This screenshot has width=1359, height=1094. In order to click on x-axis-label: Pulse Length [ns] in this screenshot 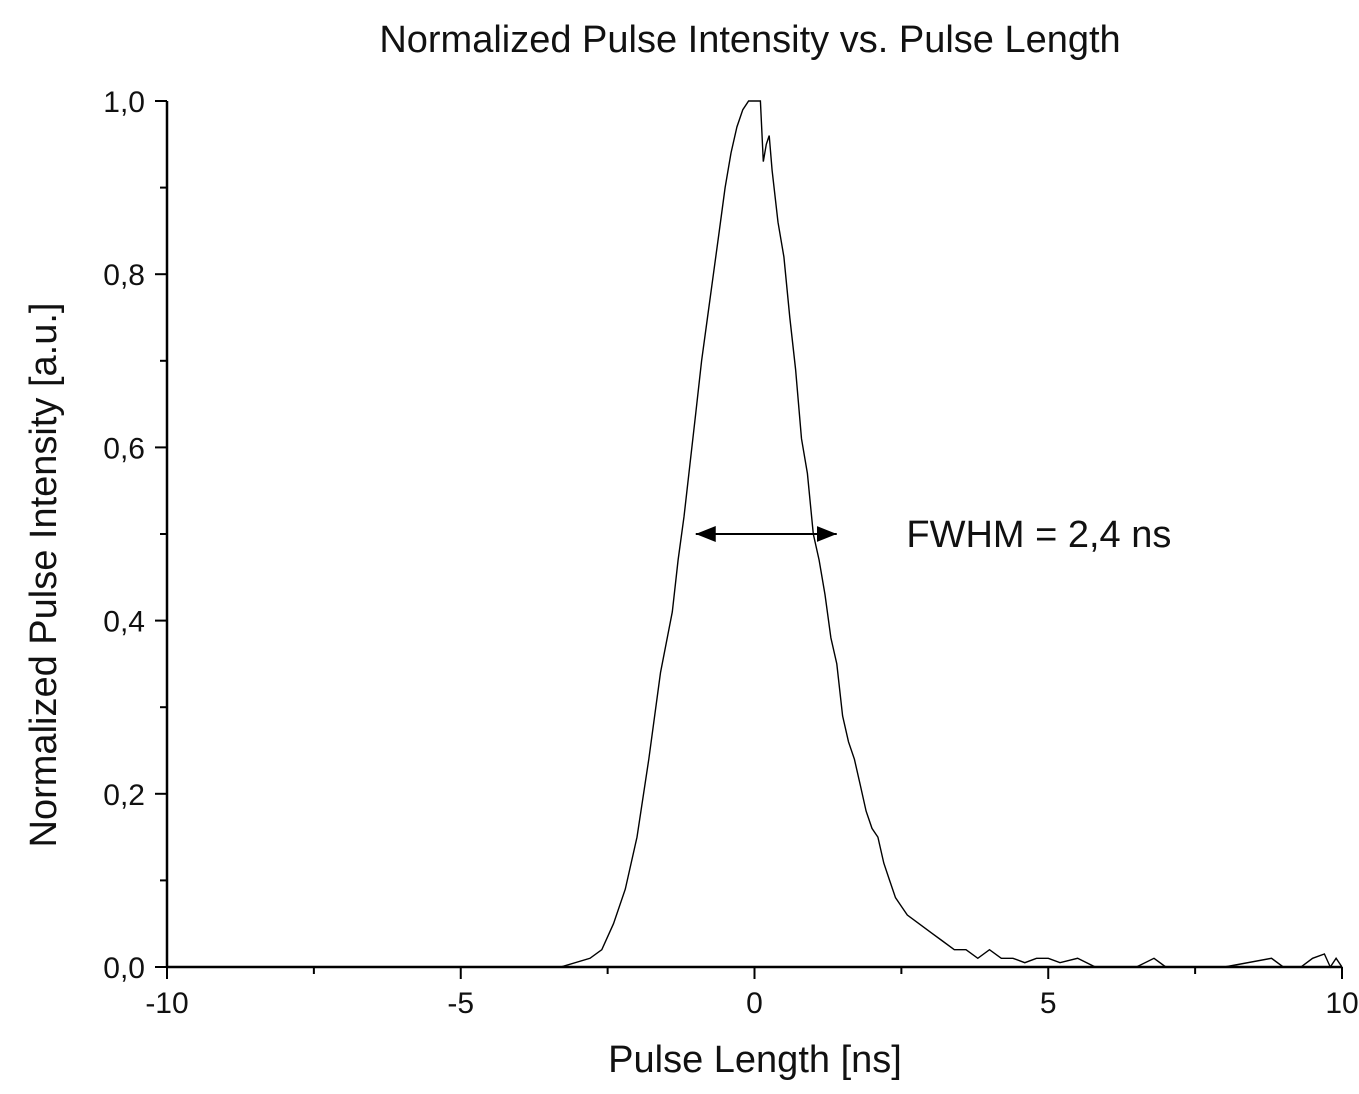, I will do `click(755, 1060)`.